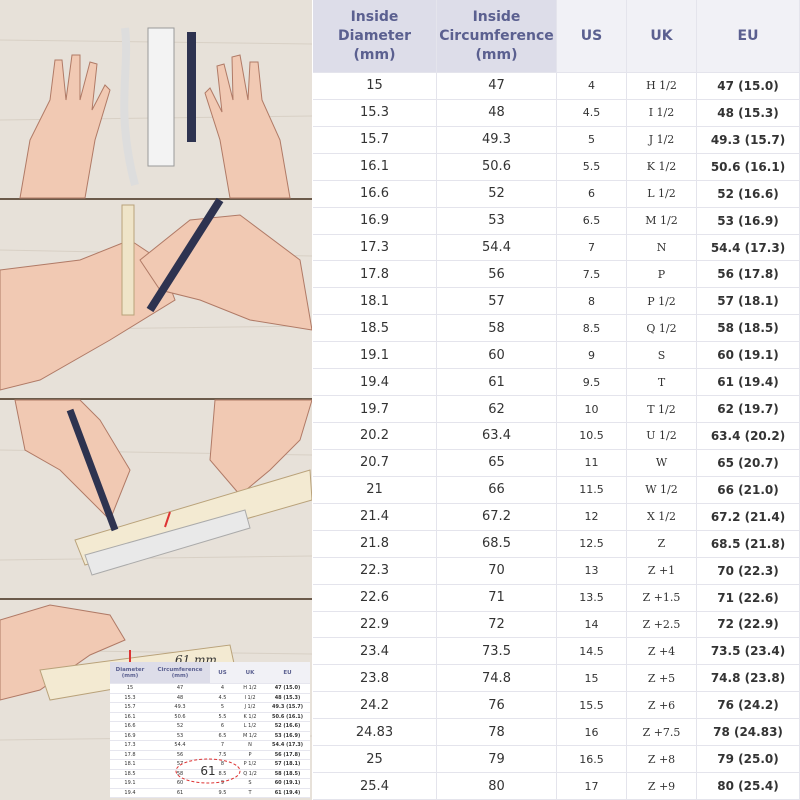  What do you see at coordinates (130, 689) in the screenshot?
I see `mini-table-cell: 15` at bounding box center [130, 689].